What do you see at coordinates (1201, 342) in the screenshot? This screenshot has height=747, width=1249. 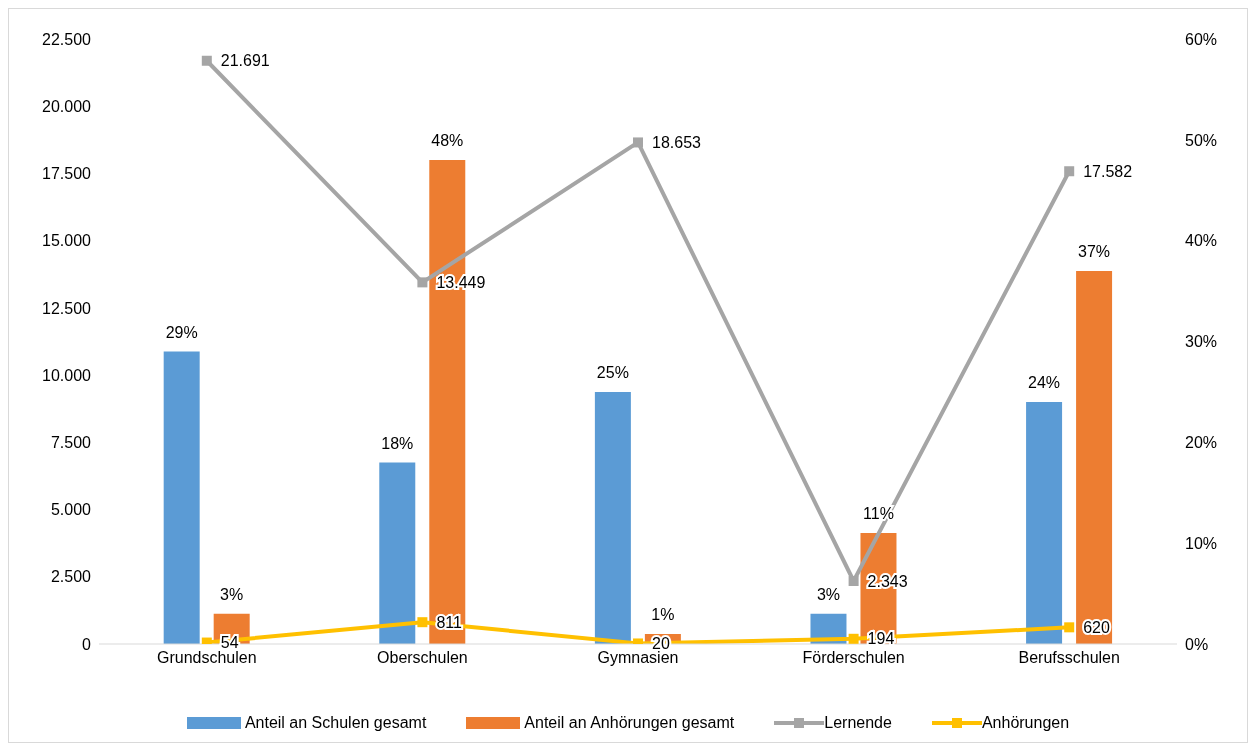 I see `y2-tick-label: 30%` at bounding box center [1201, 342].